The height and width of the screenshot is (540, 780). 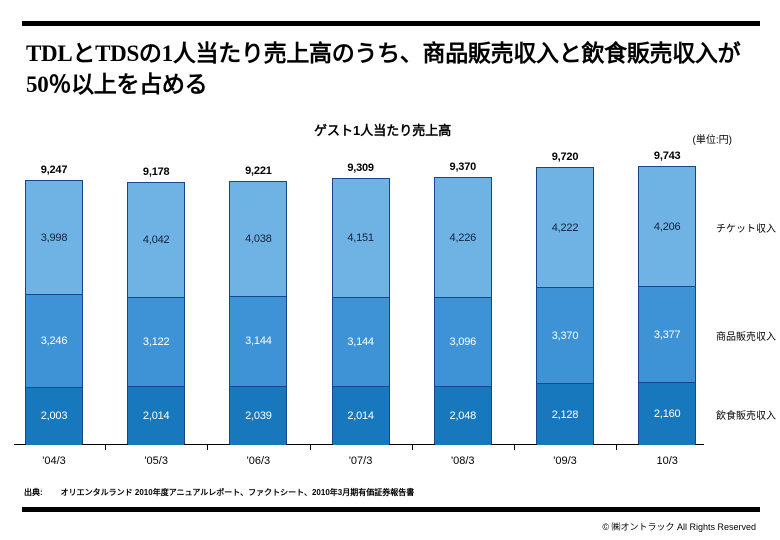 I want to click on bar-segment: 3,377, so click(x=667, y=335).